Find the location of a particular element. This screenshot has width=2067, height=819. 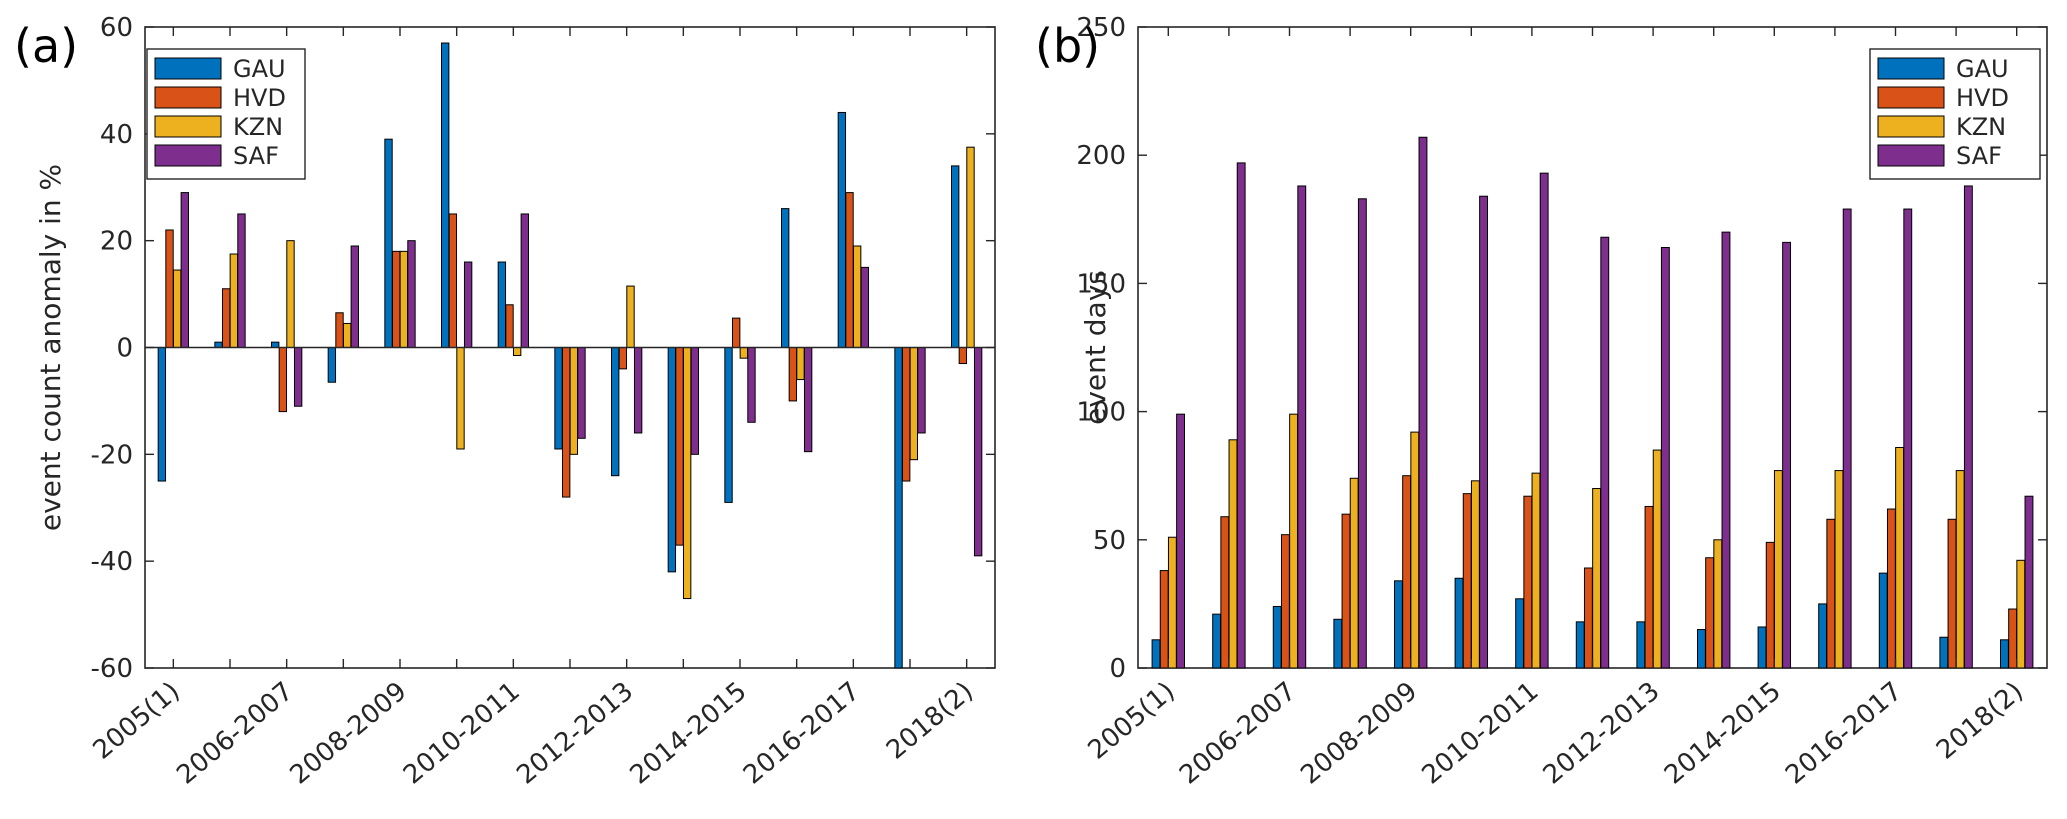

bar-kzn-2010-2011 is located at coordinates (517, 352).